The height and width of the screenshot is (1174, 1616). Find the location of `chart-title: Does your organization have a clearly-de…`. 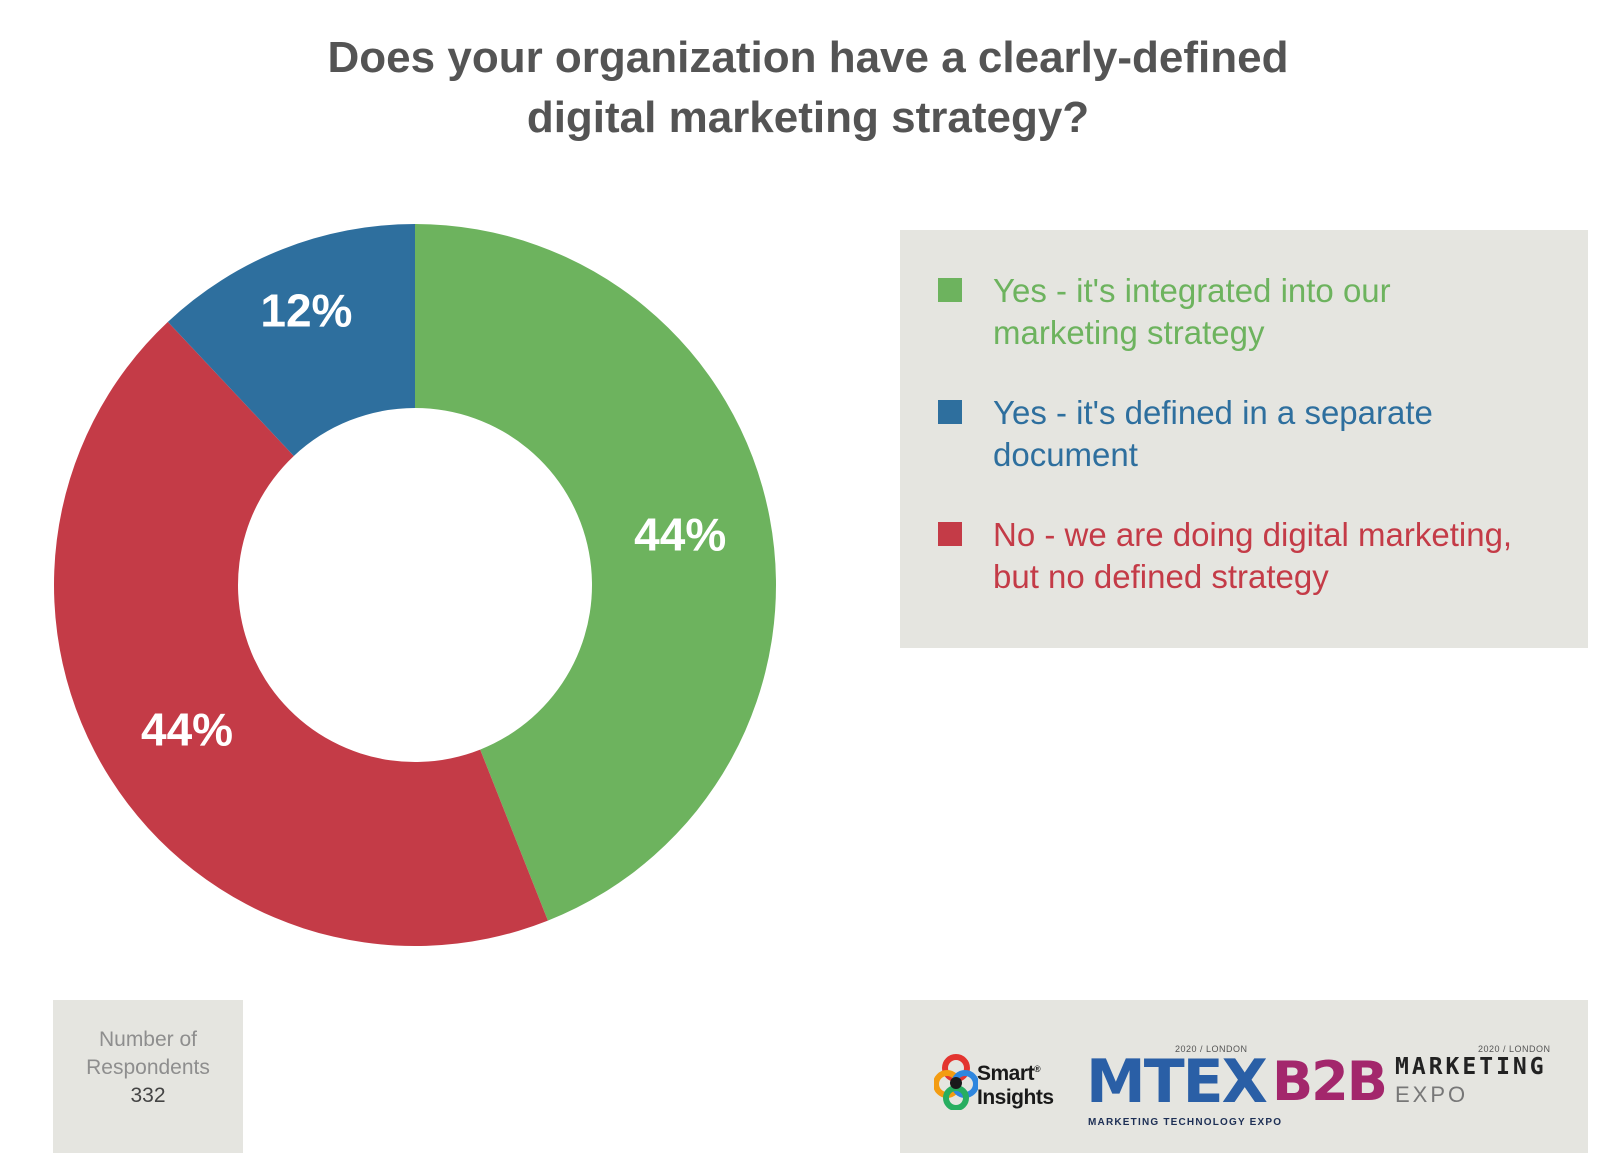

chart-title: Does your organization have a clearly-de… is located at coordinates (808, 88).